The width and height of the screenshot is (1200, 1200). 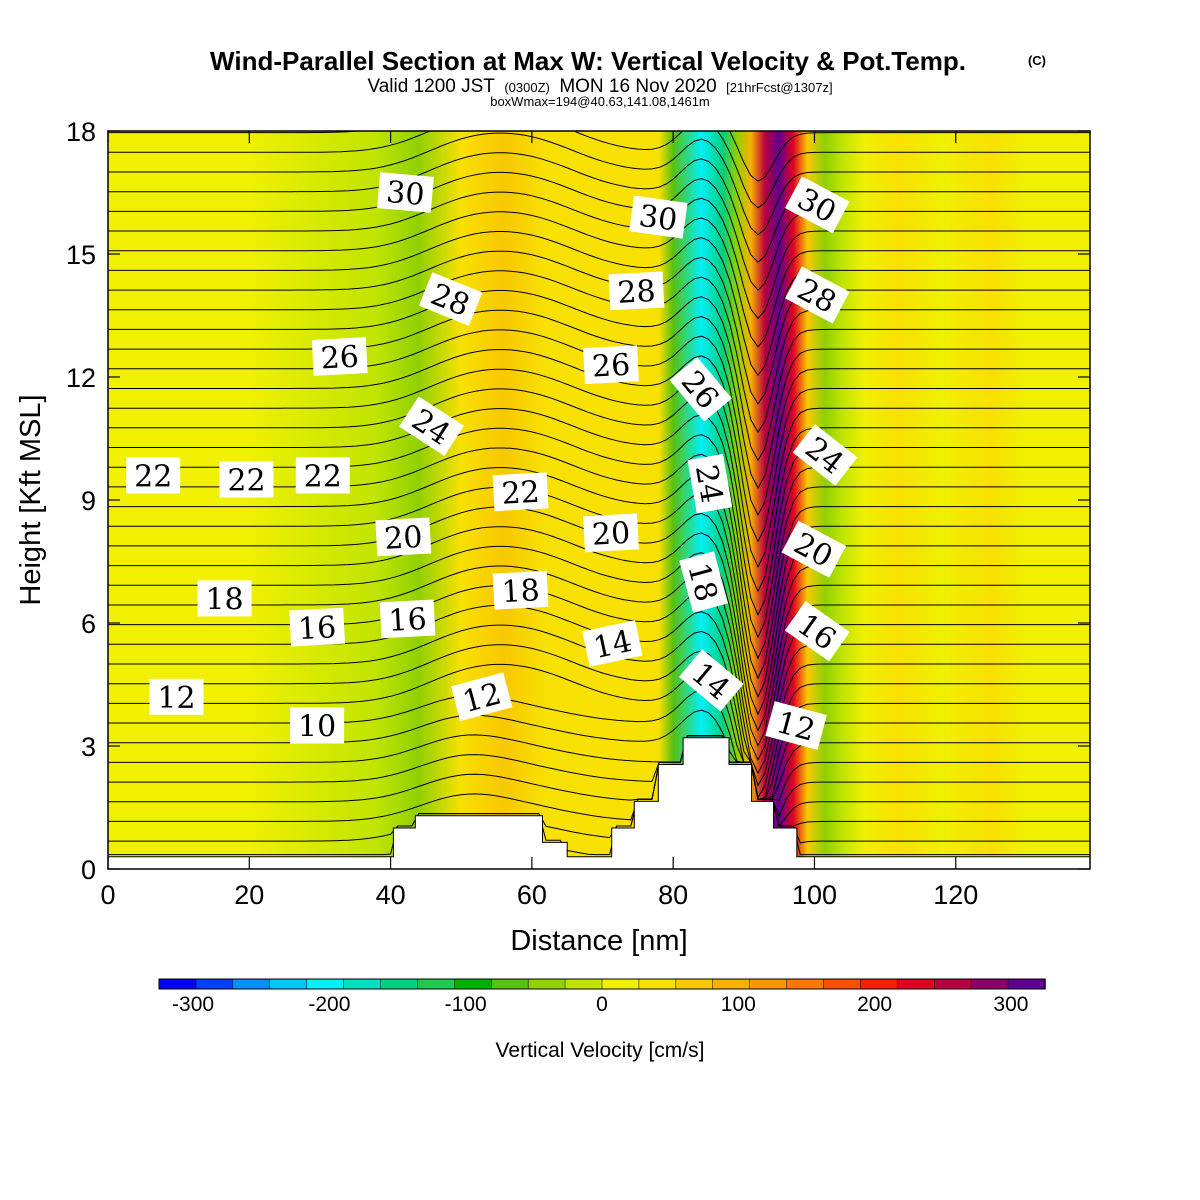 What do you see at coordinates (329, 1004) in the screenshot?
I see `colorbar-tick-label: -200` at bounding box center [329, 1004].